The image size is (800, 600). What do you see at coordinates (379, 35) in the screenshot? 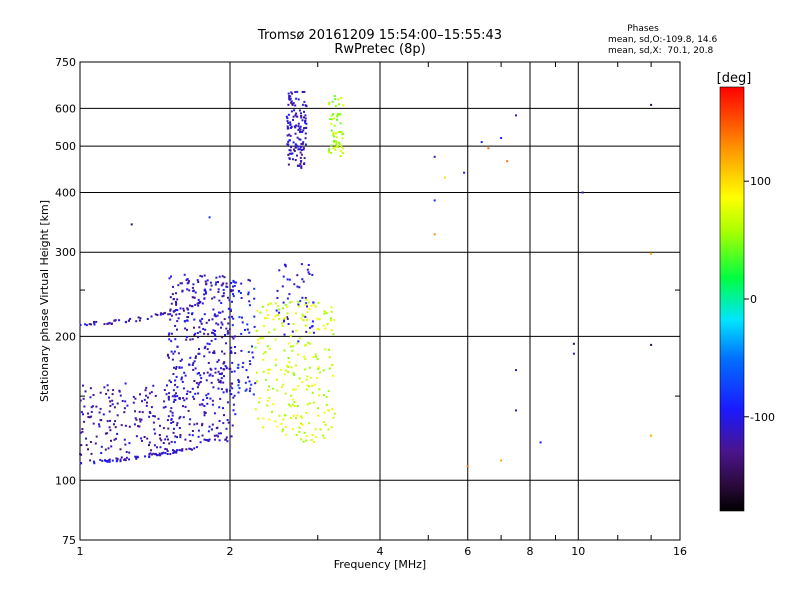
I see `chart-title: Tromsø 20161209 15:54:00–15:55:43` at bounding box center [379, 35].